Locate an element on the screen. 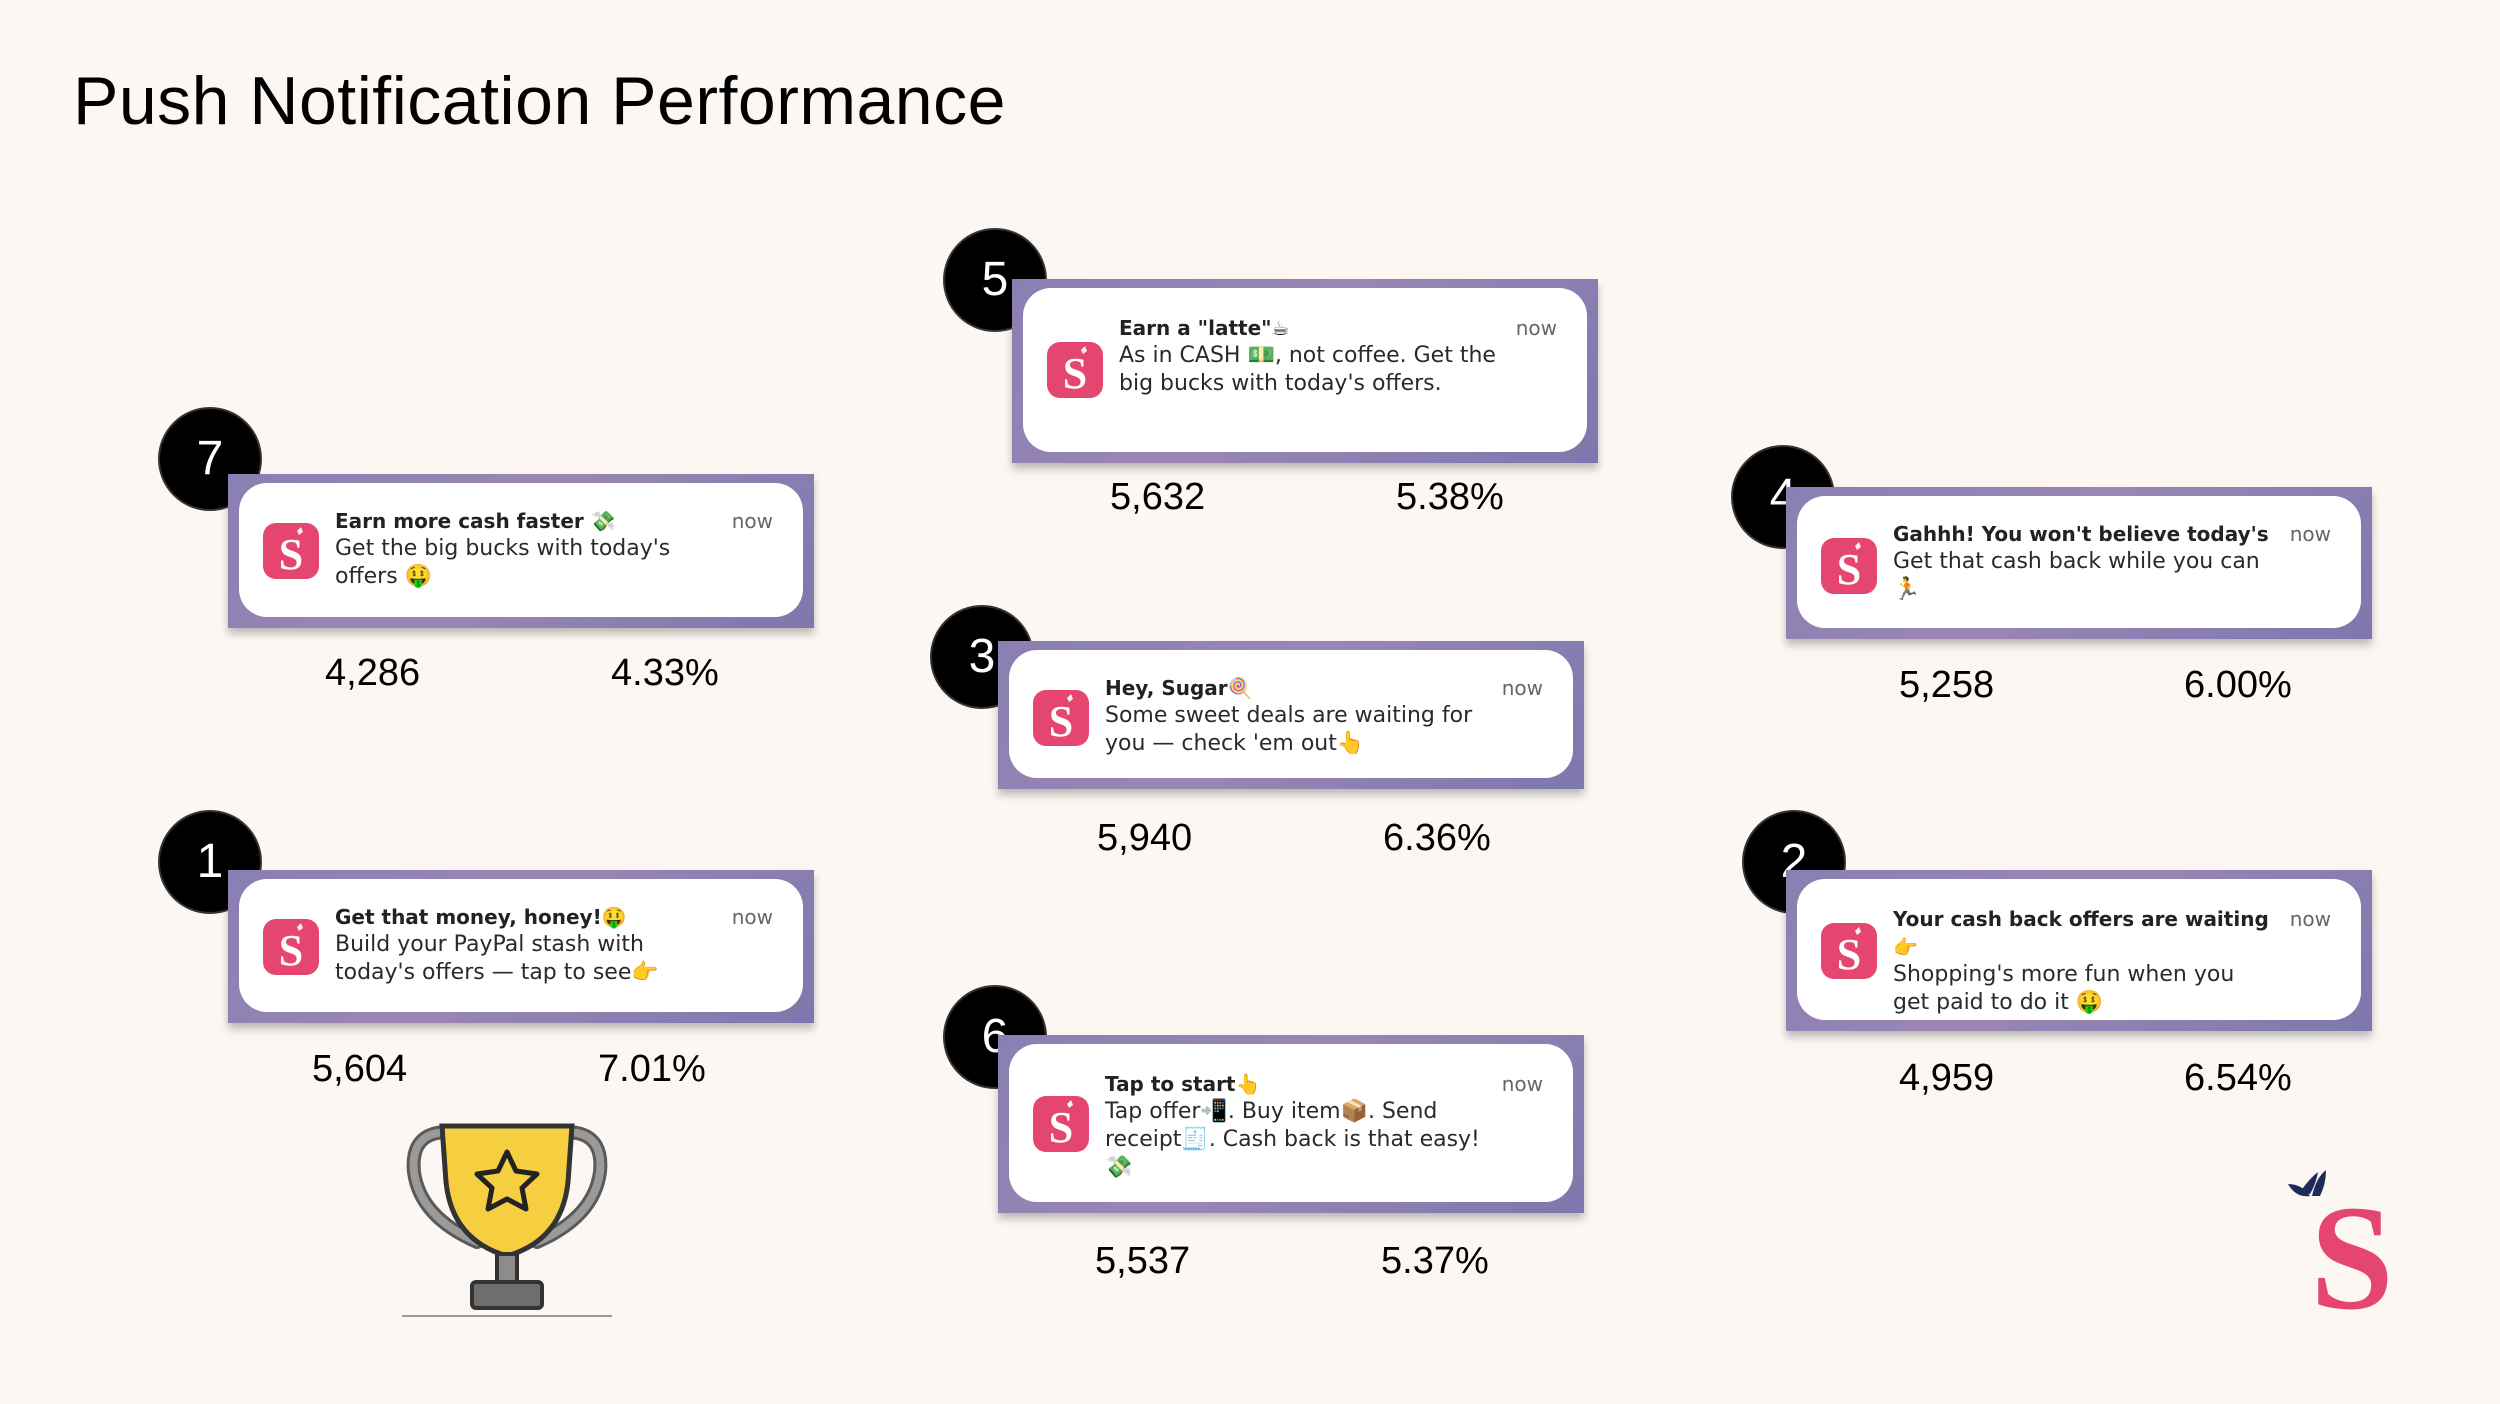 Image resolution: width=2500 pixels, height=1404 pixels. notification-title: Tap to start👆 is located at coordinates (1183, 1084).